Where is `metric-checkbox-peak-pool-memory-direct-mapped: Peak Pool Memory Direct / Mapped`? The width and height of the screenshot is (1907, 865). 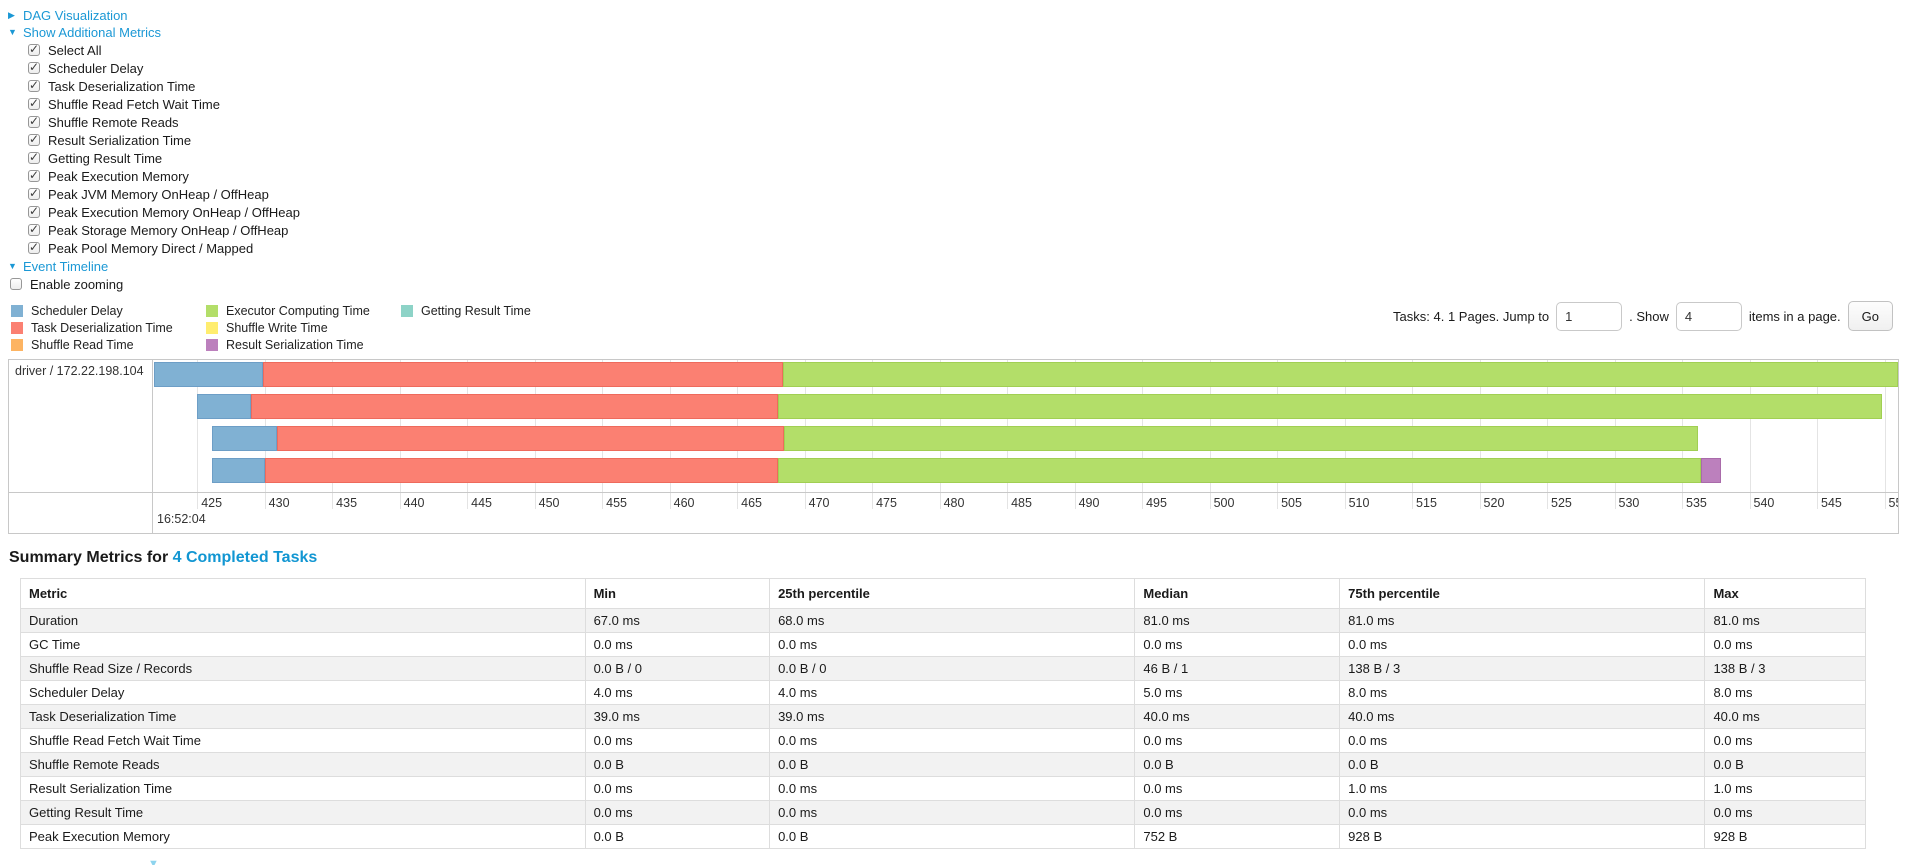
metric-checkbox-peak-pool-memory-direct-mapped: Peak Pool Memory Direct / Mapped is located at coordinates (963, 248).